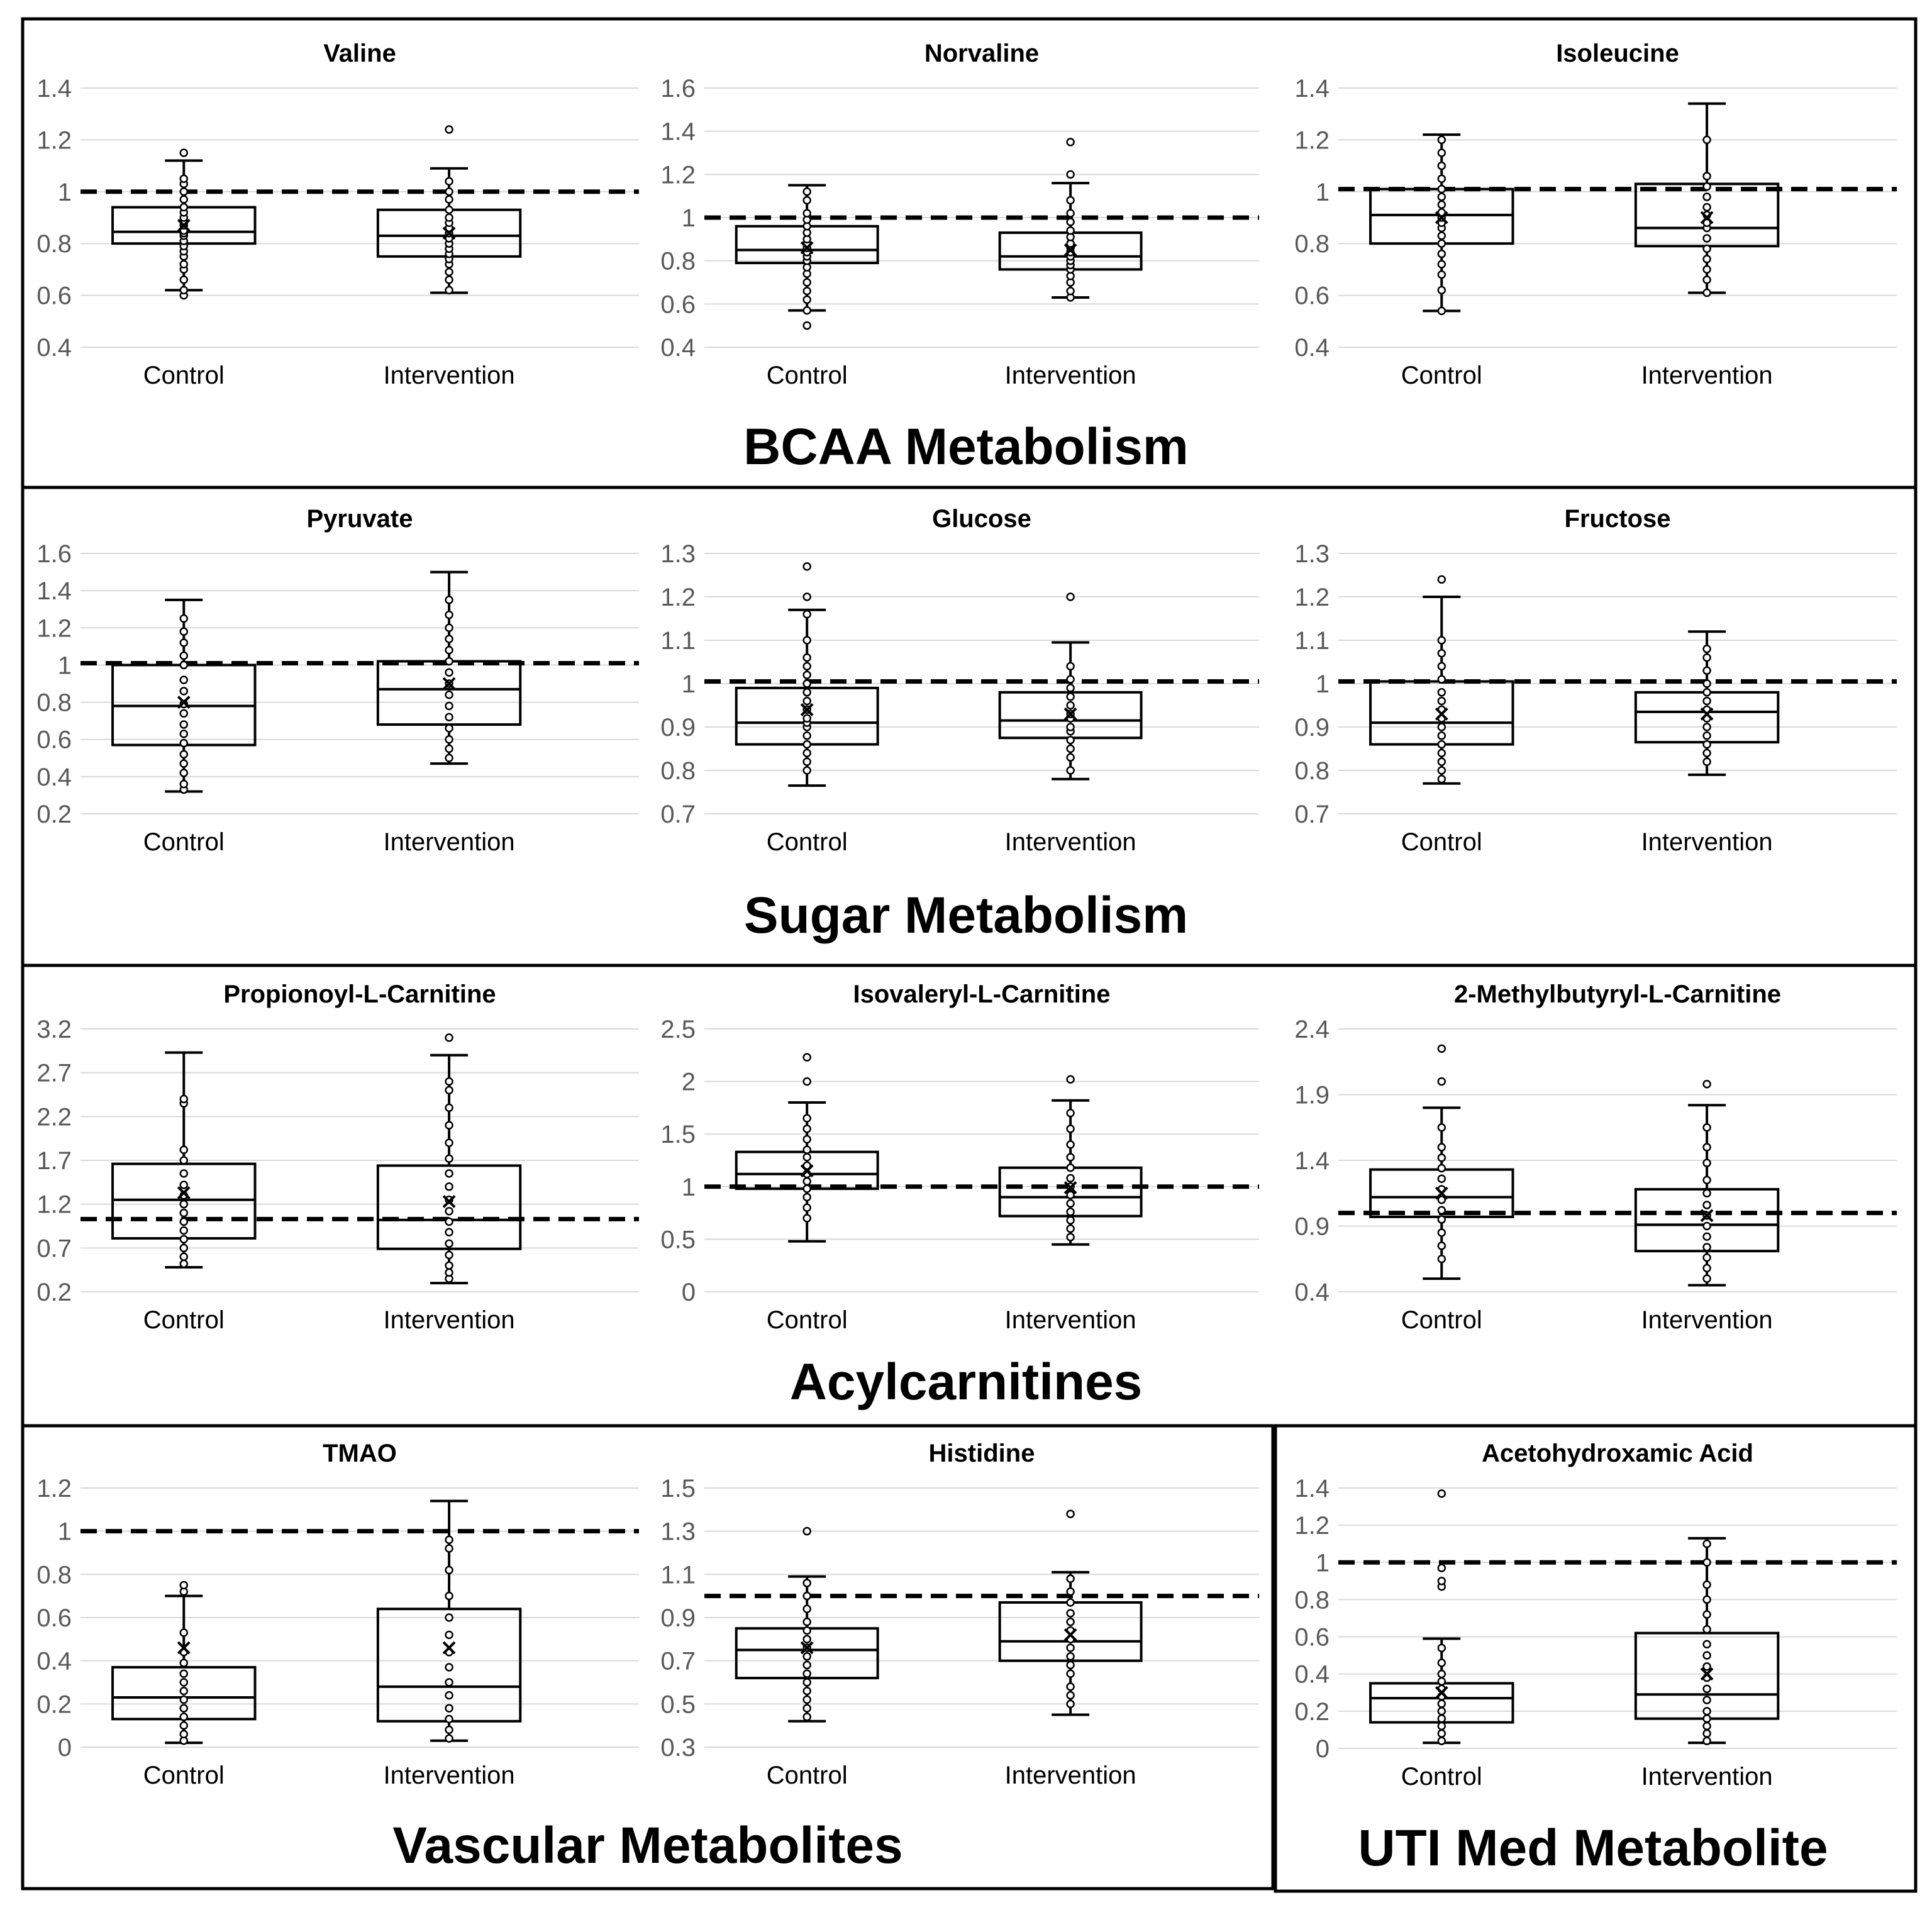 Image resolution: width=1932 pixels, height=1927 pixels. Describe the element at coordinates (1312, 1095) in the screenshot. I see `y-tick-label: 1.9` at that location.